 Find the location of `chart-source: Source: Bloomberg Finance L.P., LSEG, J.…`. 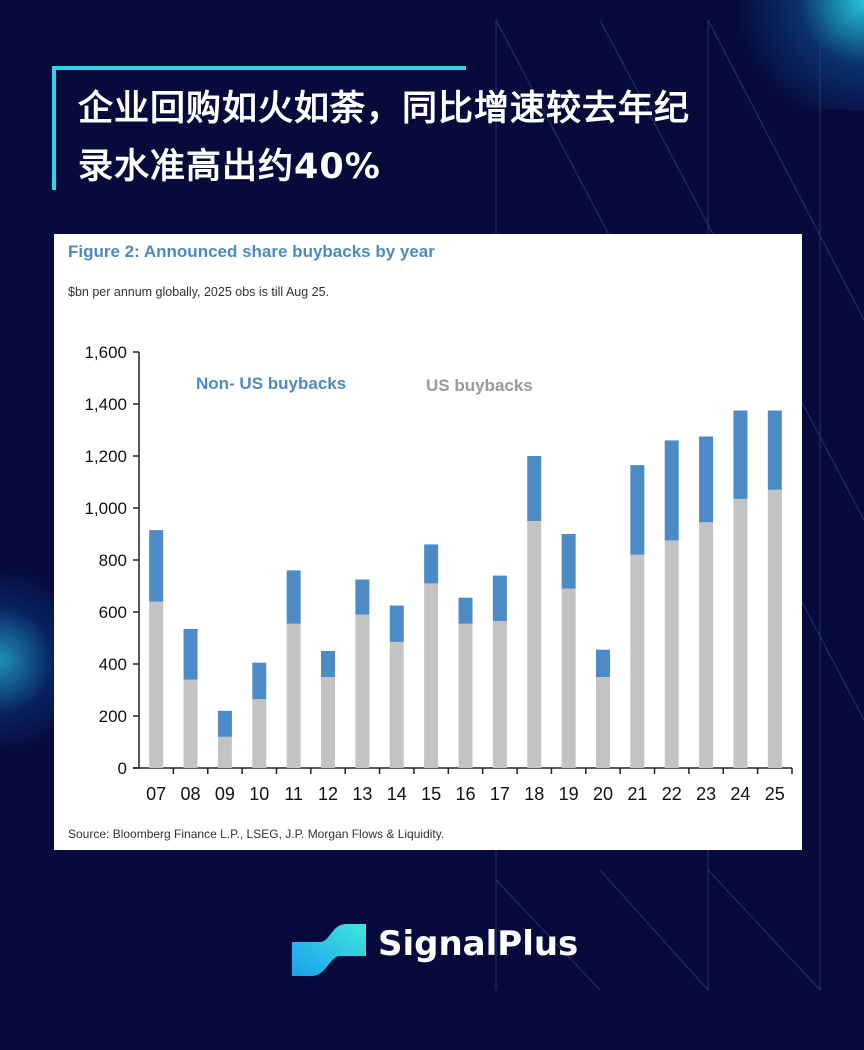

chart-source: Source: Bloomberg Finance L.P., LSEG, J.… is located at coordinates (256, 834).